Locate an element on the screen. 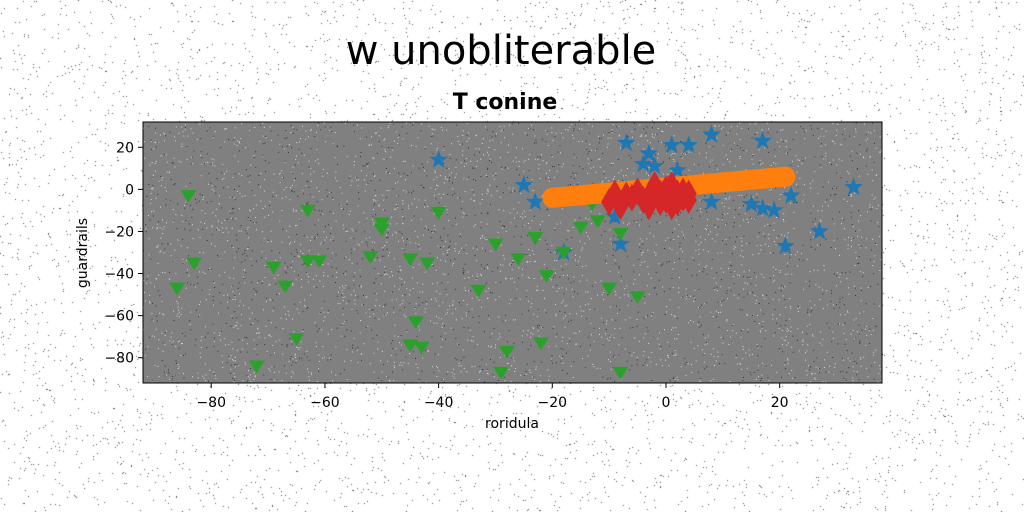  x-tick-label: −40 is located at coordinates (439, 403).